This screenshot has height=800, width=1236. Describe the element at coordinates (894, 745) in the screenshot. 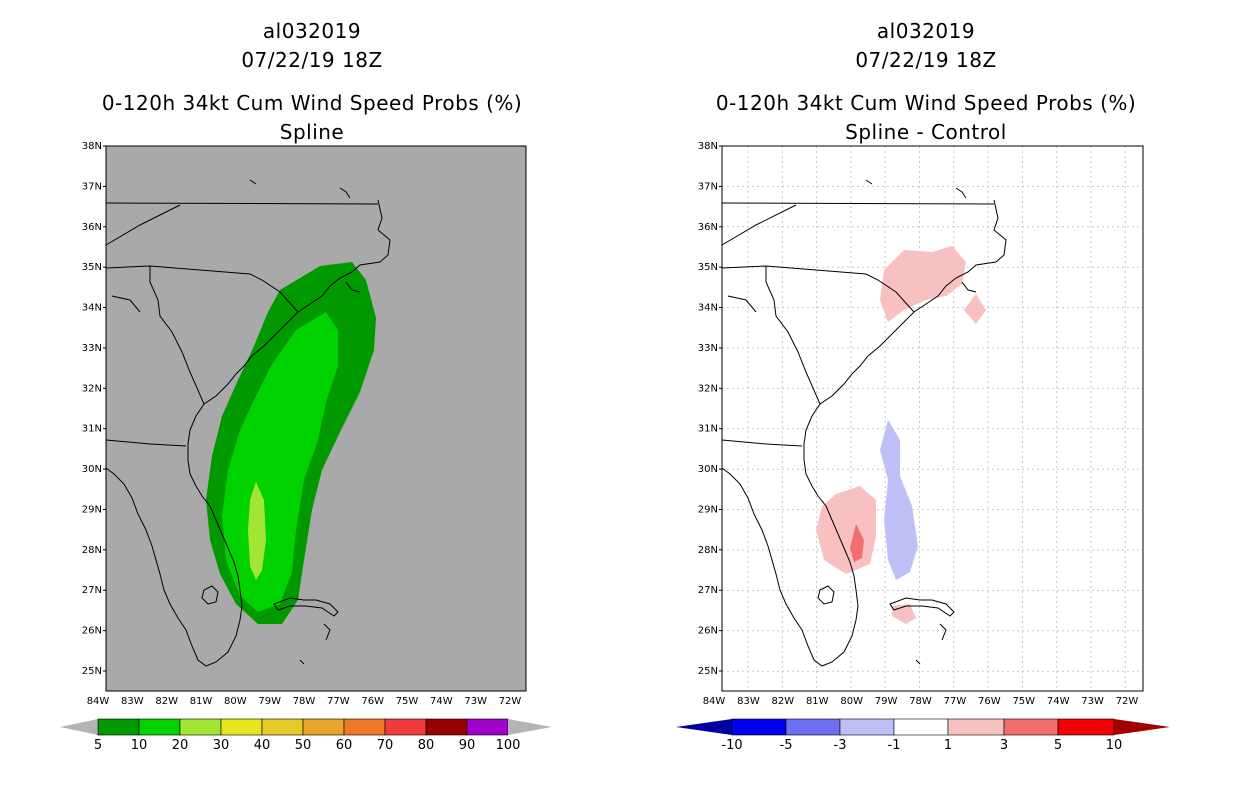

I see `colorbar-label: -1` at that location.